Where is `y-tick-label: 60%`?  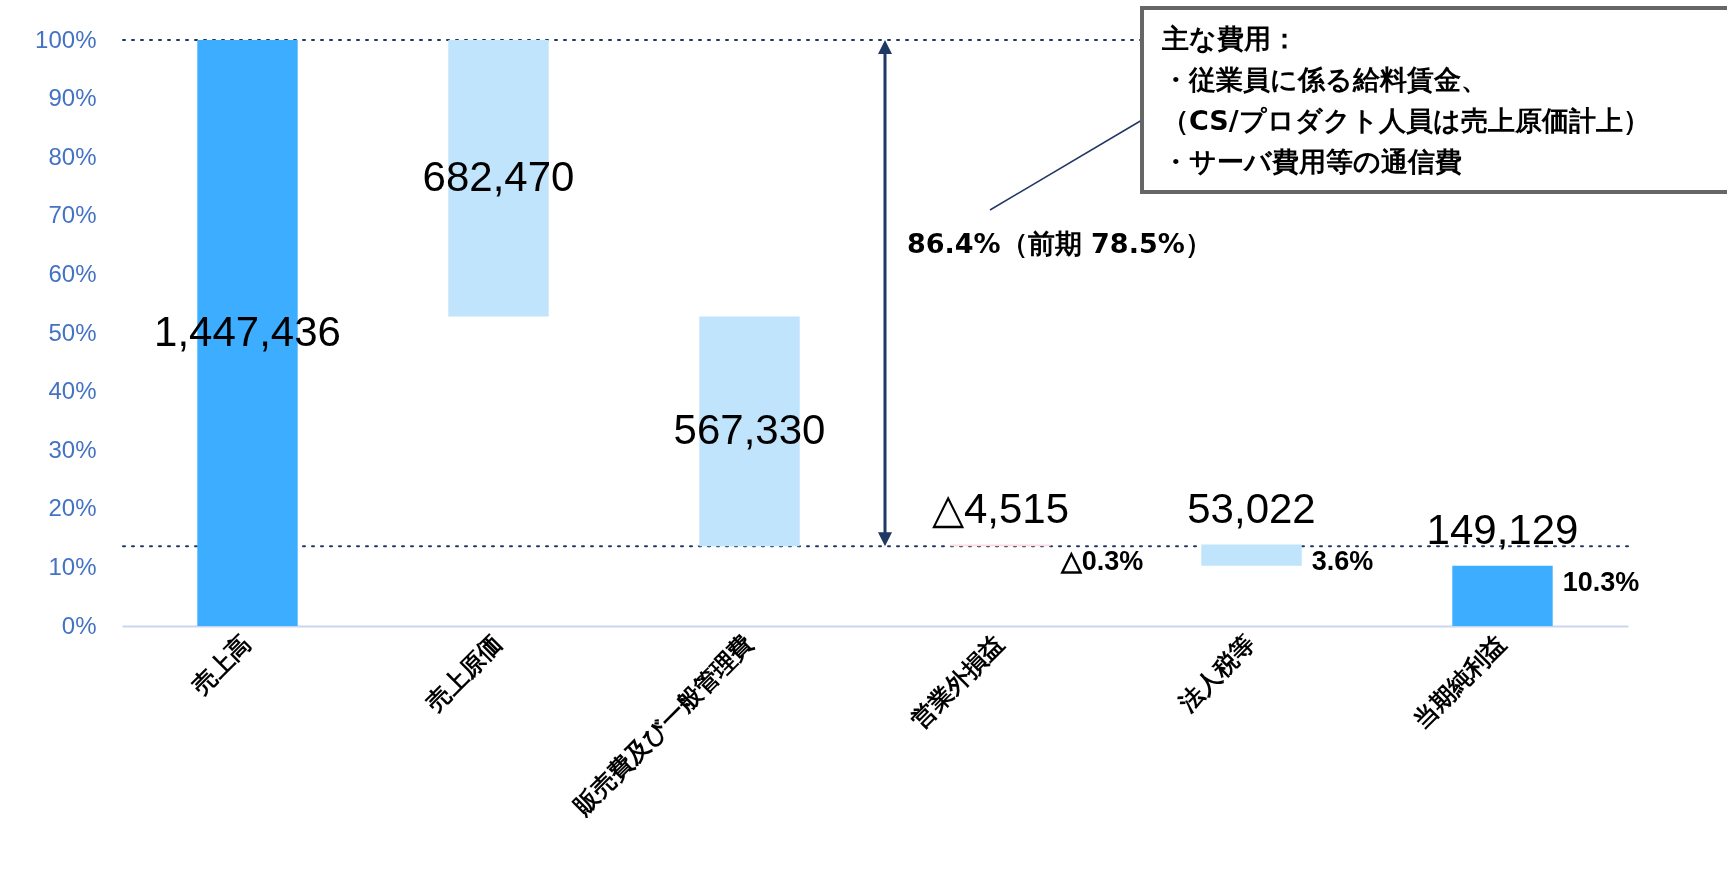
y-tick-label: 60% is located at coordinates (72, 273).